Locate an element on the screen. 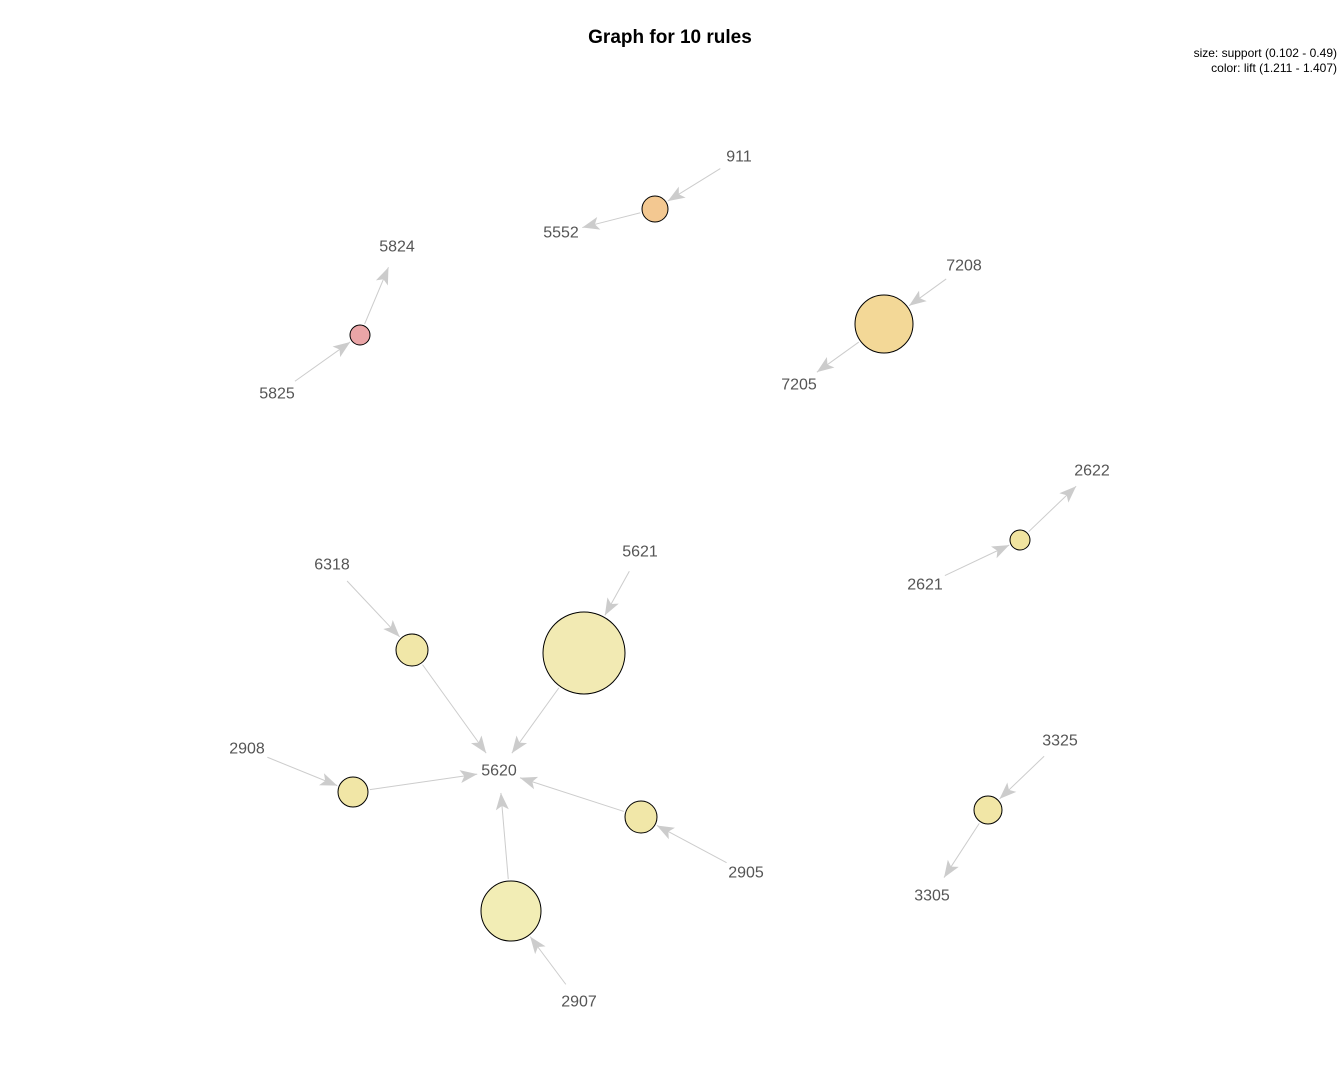 This screenshot has width=1340, height=1080. graph-title: Graph for 10 rules is located at coordinates (670, 37).